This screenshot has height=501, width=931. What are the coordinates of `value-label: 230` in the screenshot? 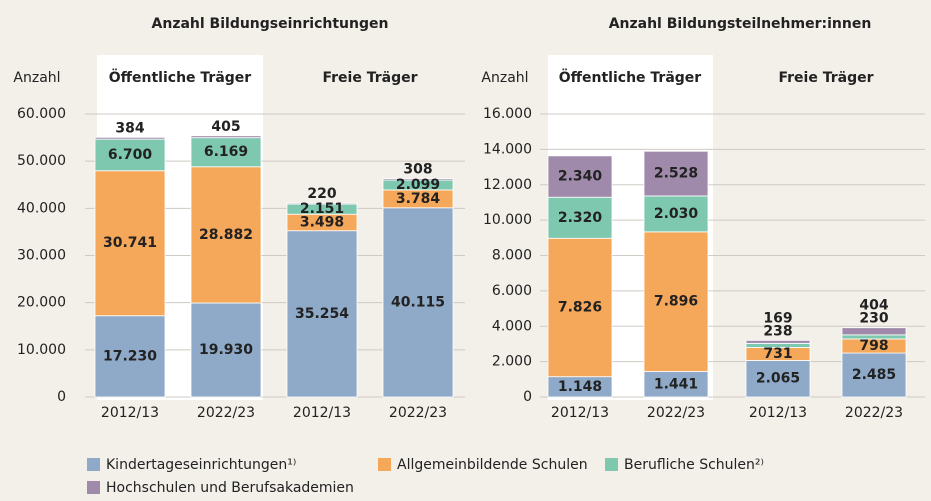 It's located at (873, 319).